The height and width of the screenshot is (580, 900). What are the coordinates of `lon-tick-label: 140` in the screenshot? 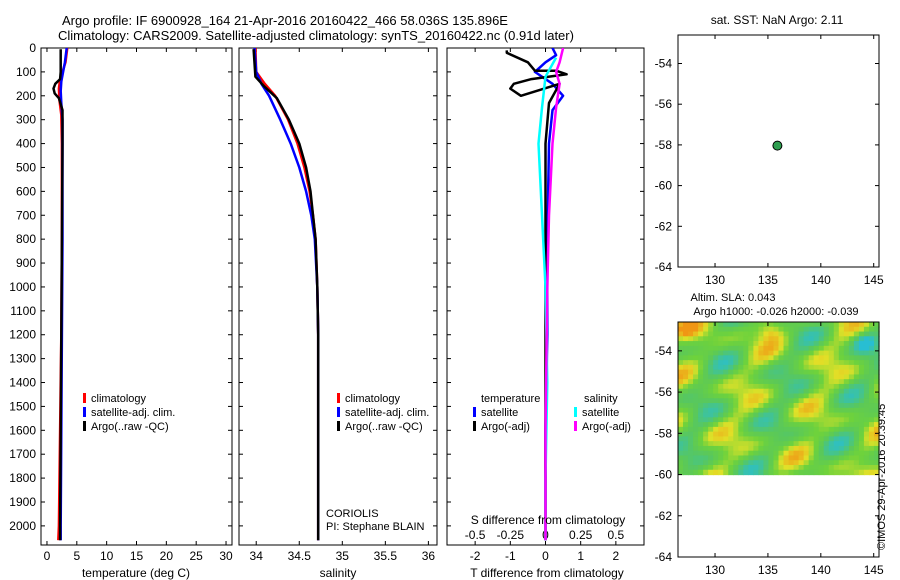 It's located at (821, 570).